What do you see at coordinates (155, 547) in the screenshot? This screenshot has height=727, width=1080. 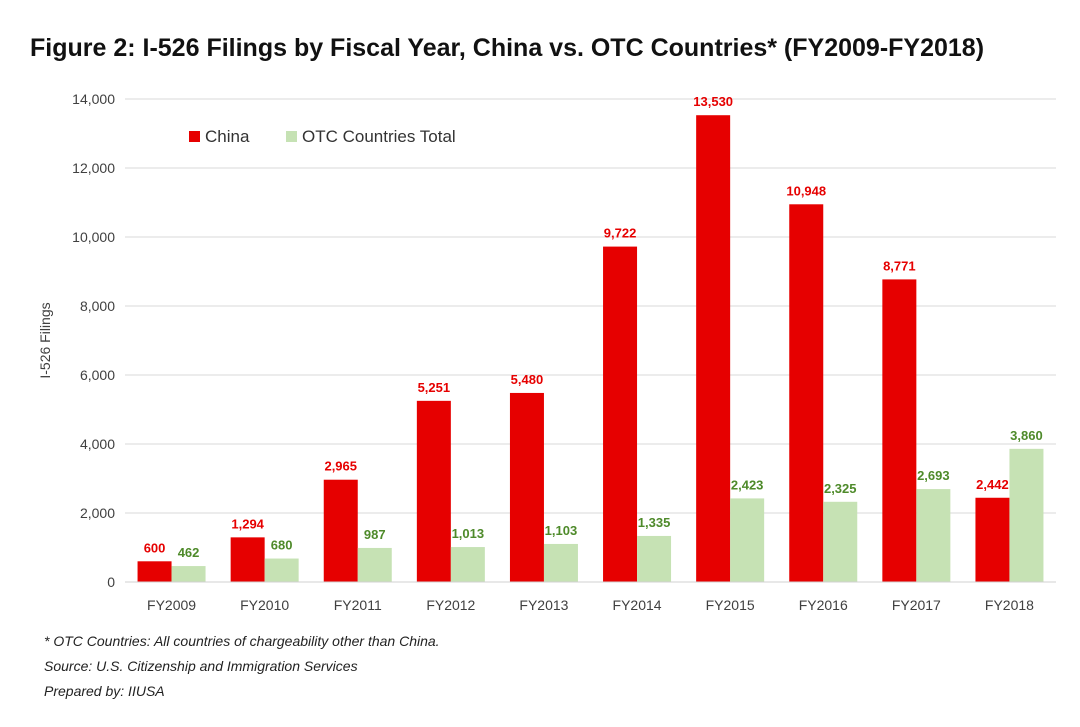 I see `china-data-label: 600` at bounding box center [155, 547].